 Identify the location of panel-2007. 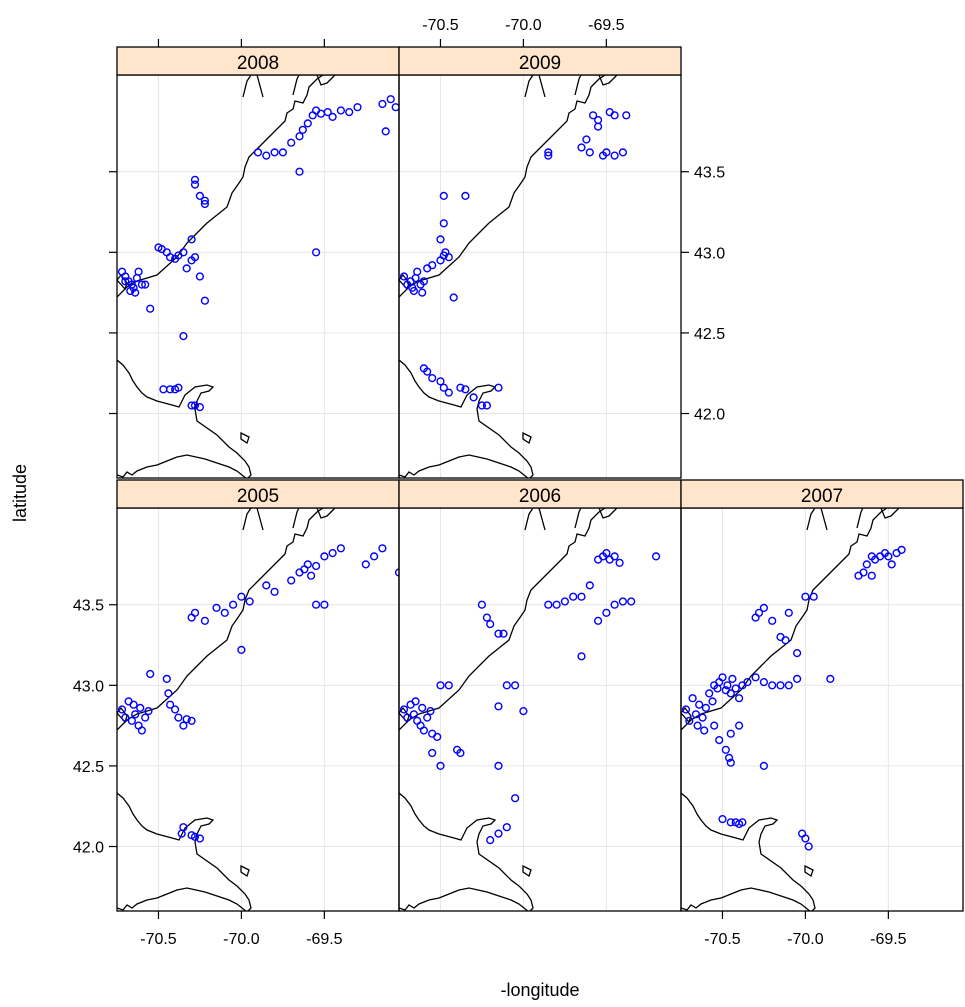
(822, 709).